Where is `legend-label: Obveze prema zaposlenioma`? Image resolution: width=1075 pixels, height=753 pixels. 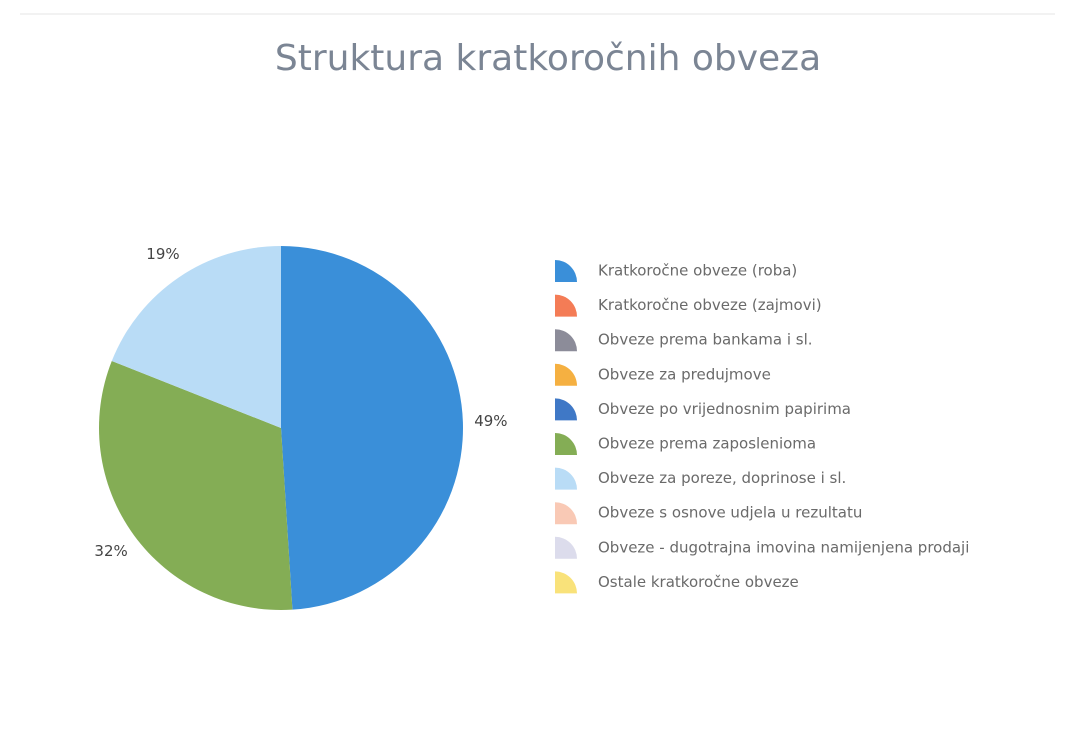
legend-label: Obveze prema zaposlenioma is located at coordinates (707, 444).